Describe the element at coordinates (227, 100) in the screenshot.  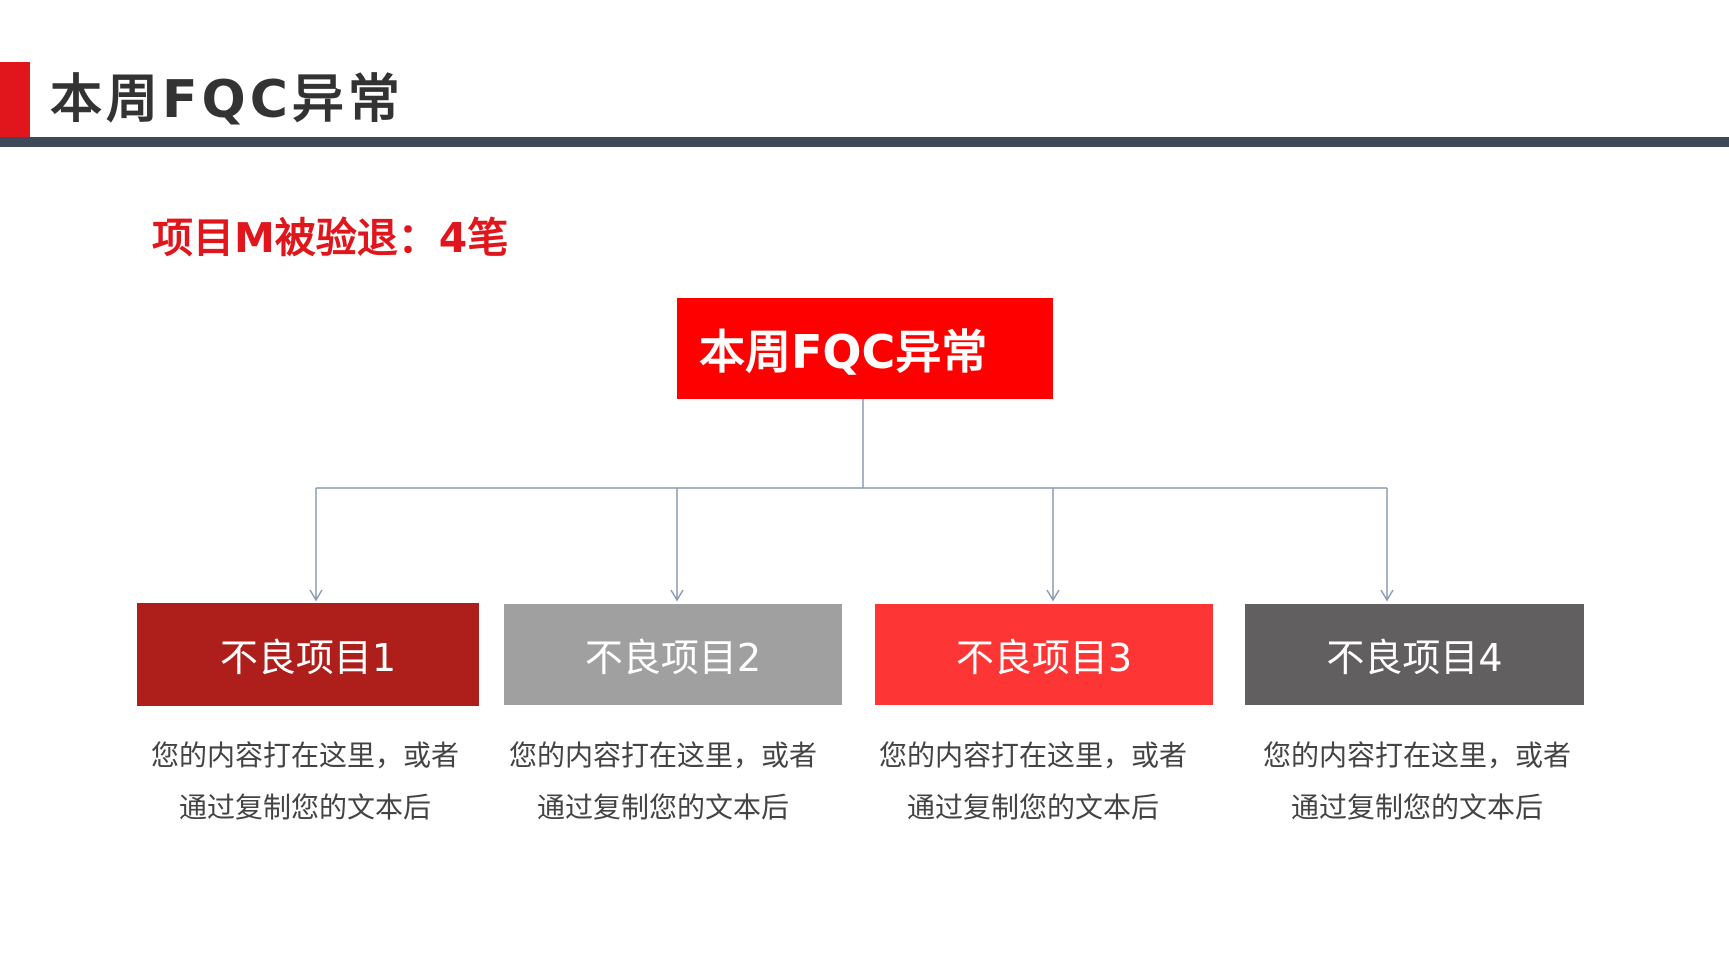
I see `page-title: 本周FQC异常` at that location.